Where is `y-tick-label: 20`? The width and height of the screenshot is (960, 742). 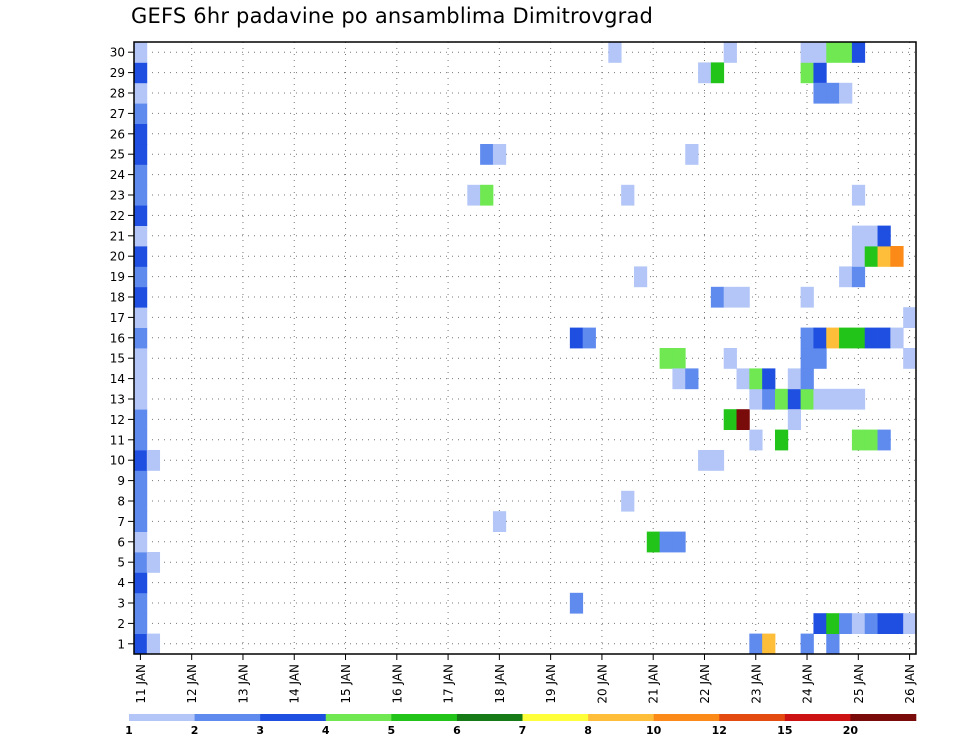
y-tick-label: 20 is located at coordinates (117, 257).